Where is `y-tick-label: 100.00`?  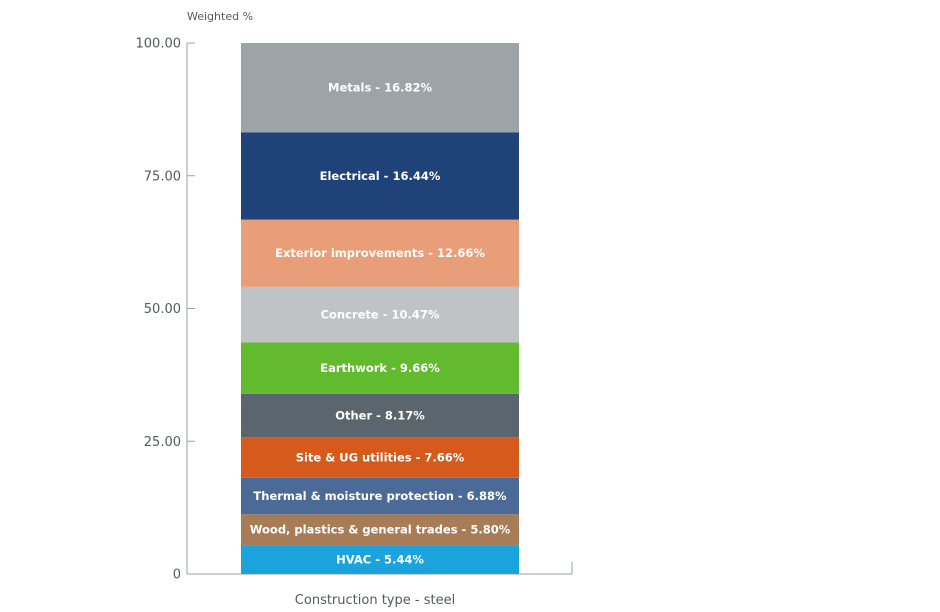 y-tick-label: 100.00 is located at coordinates (159, 44).